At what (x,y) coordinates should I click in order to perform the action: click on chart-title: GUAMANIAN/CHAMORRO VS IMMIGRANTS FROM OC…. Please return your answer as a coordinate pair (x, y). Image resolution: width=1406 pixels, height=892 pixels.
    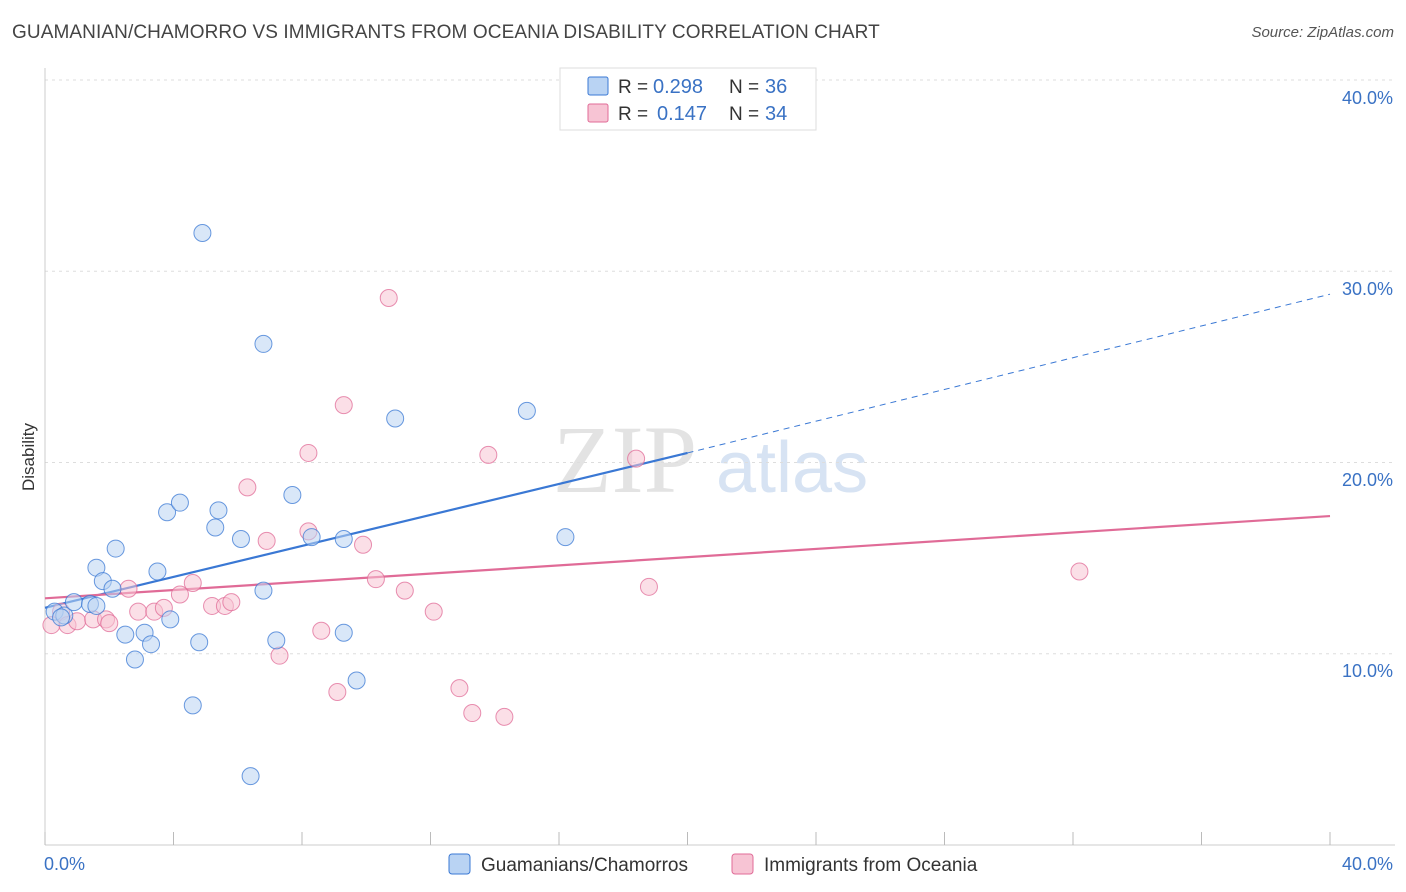
    Looking at the image, I should click on (446, 32).